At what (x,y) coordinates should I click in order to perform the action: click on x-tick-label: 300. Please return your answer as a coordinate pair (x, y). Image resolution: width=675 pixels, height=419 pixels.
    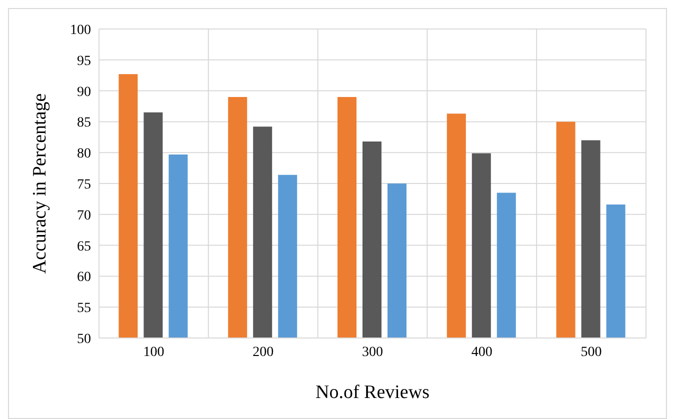
    Looking at the image, I should click on (372, 352).